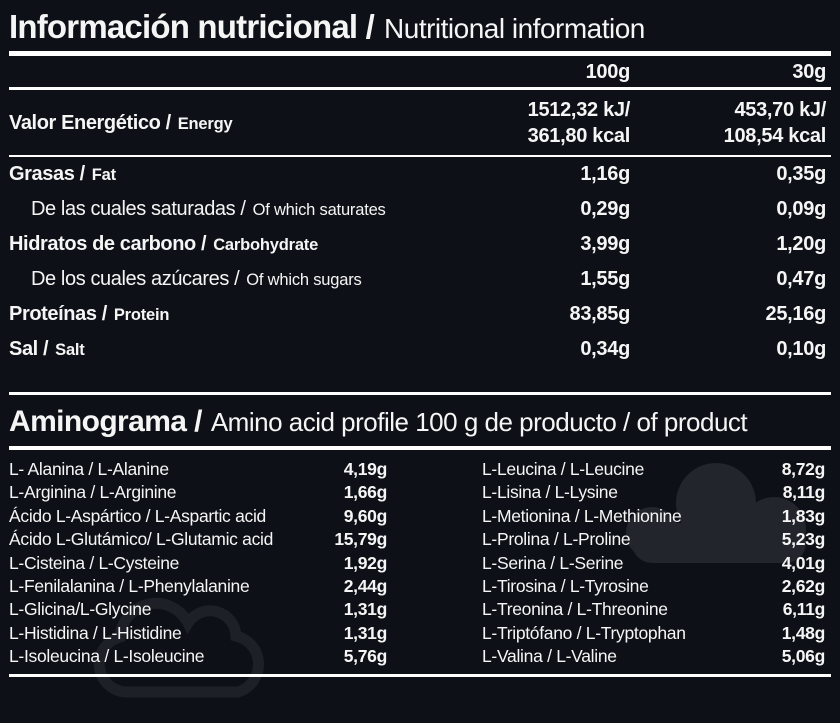  Describe the element at coordinates (803, 585) in the screenshot. I see `amino-value: 2,62g` at that location.